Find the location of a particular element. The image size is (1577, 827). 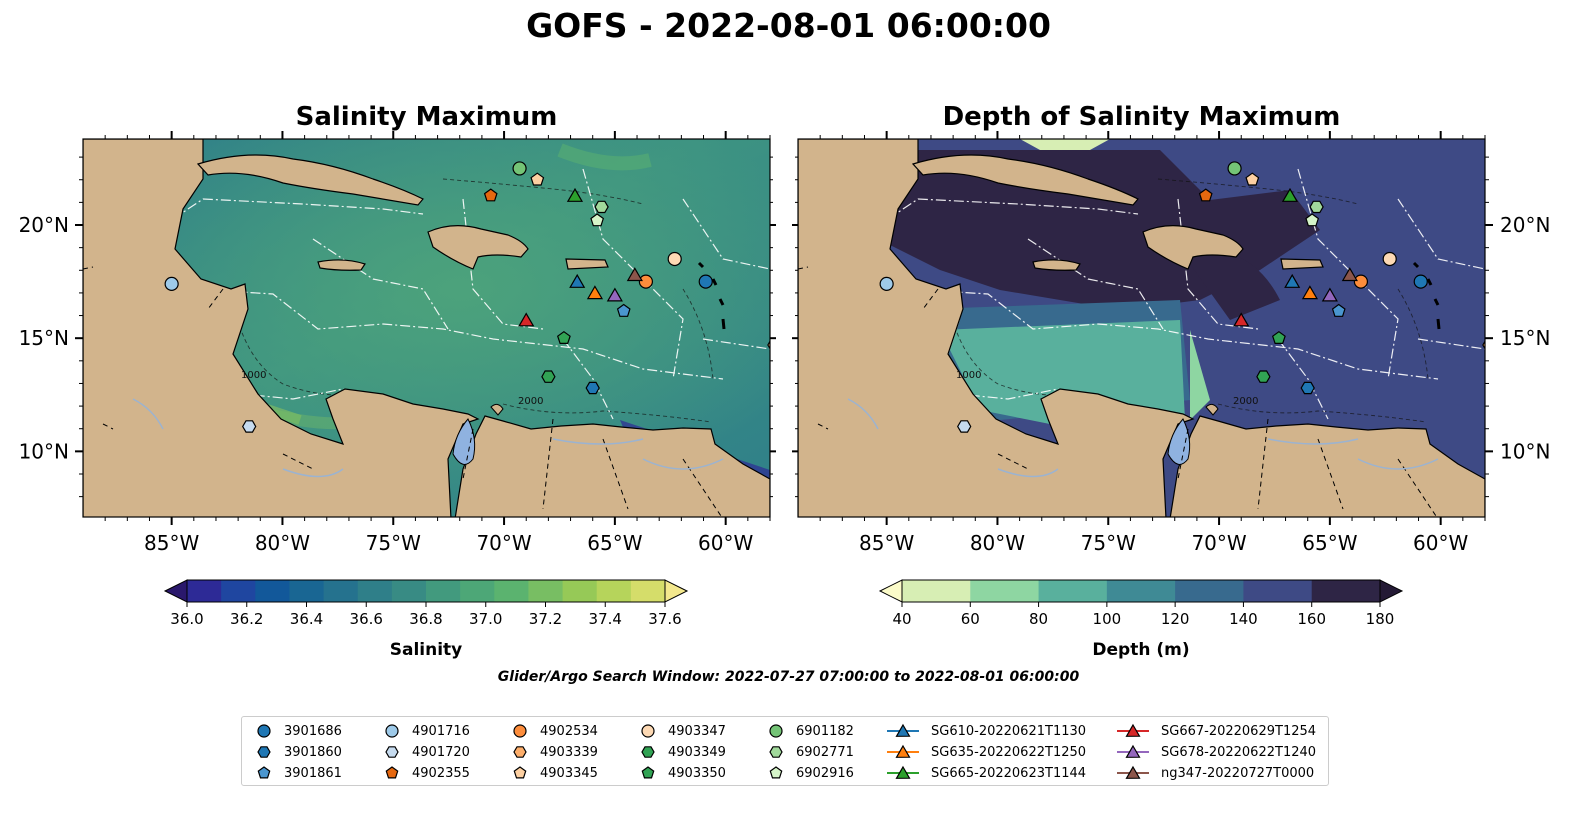

legend-item: 3901860 is located at coordinates (298, 752).